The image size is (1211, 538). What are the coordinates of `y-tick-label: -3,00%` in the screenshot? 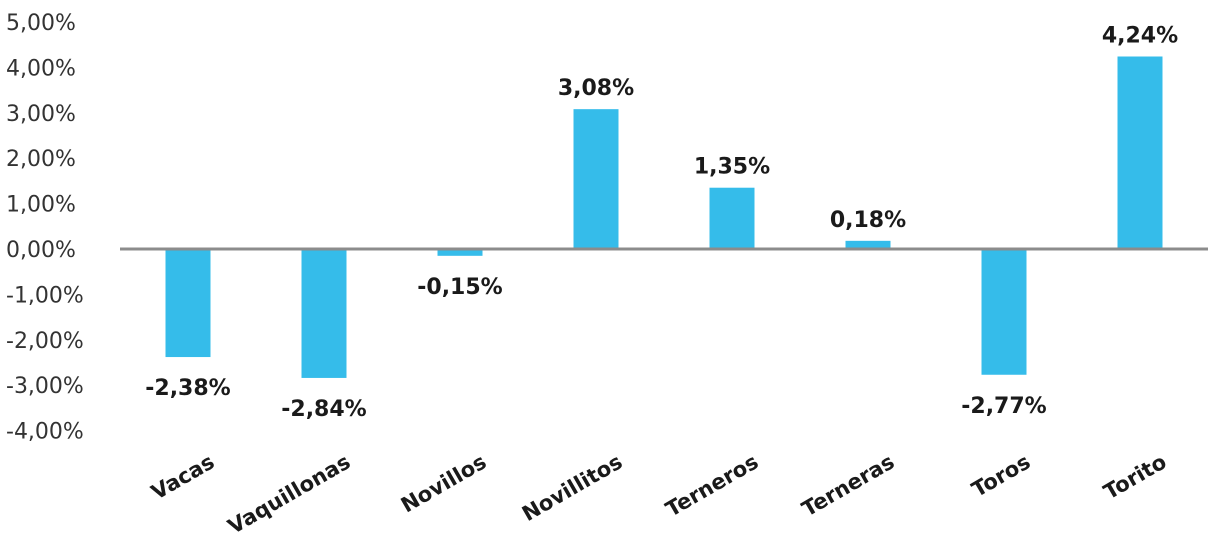 It's located at (45, 386).